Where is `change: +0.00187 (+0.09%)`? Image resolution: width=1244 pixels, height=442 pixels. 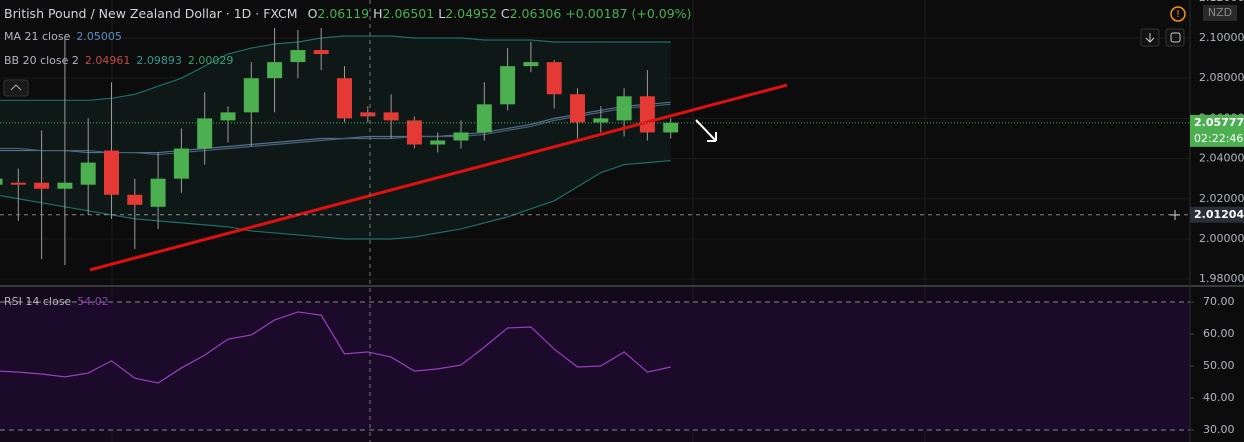
change: +0.00187 (+0.09%) is located at coordinates (628, 13).